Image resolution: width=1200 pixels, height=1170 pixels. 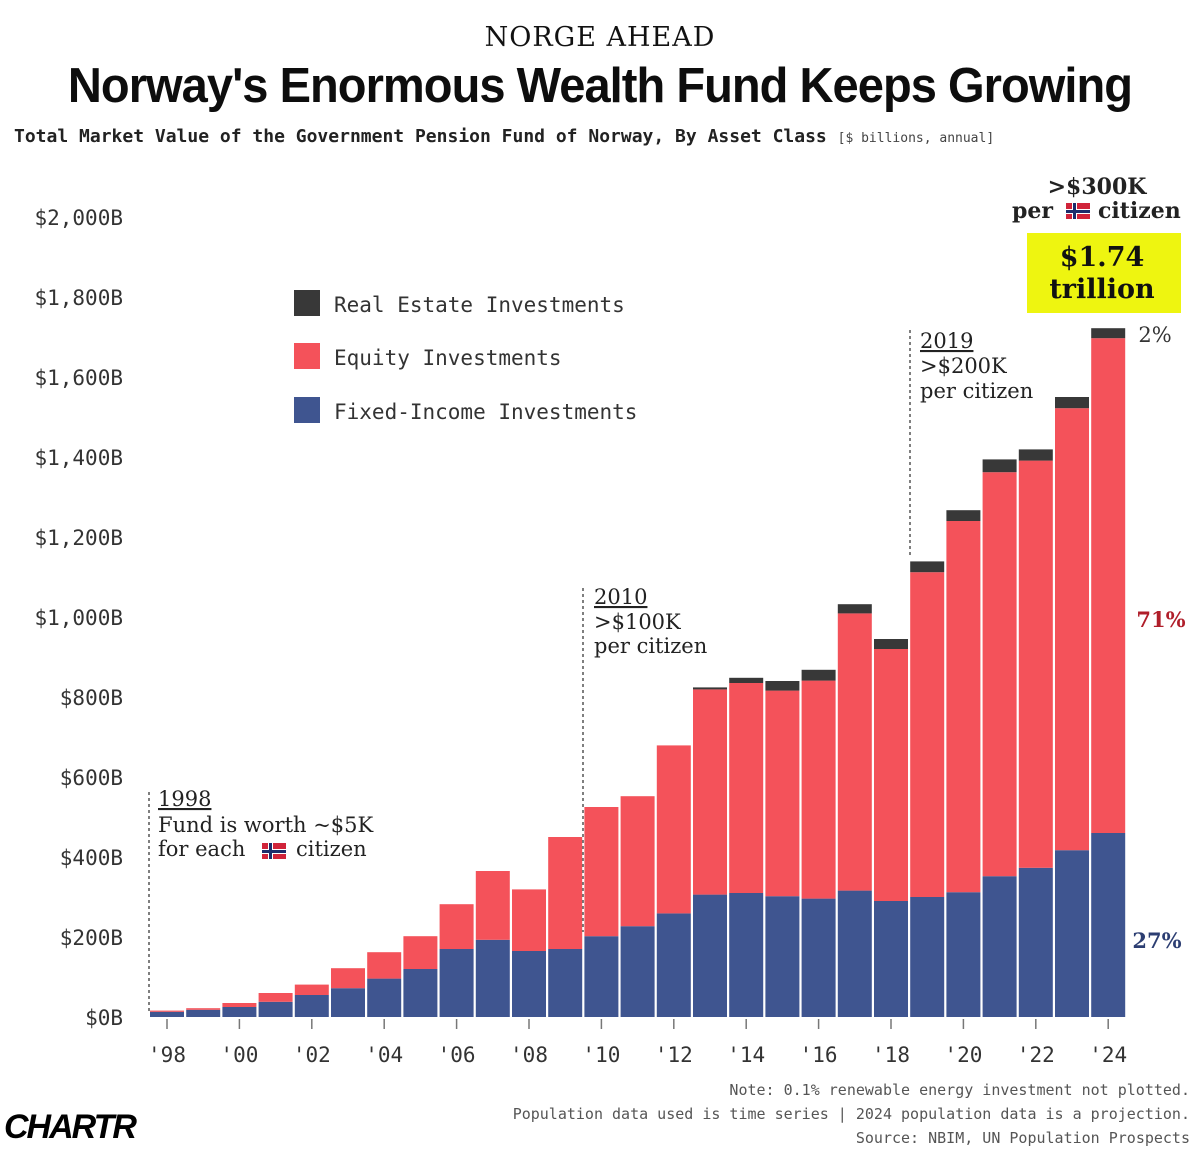 What do you see at coordinates (70, 1127) in the screenshot?
I see `chartr-logo: CHARTR` at bounding box center [70, 1127].